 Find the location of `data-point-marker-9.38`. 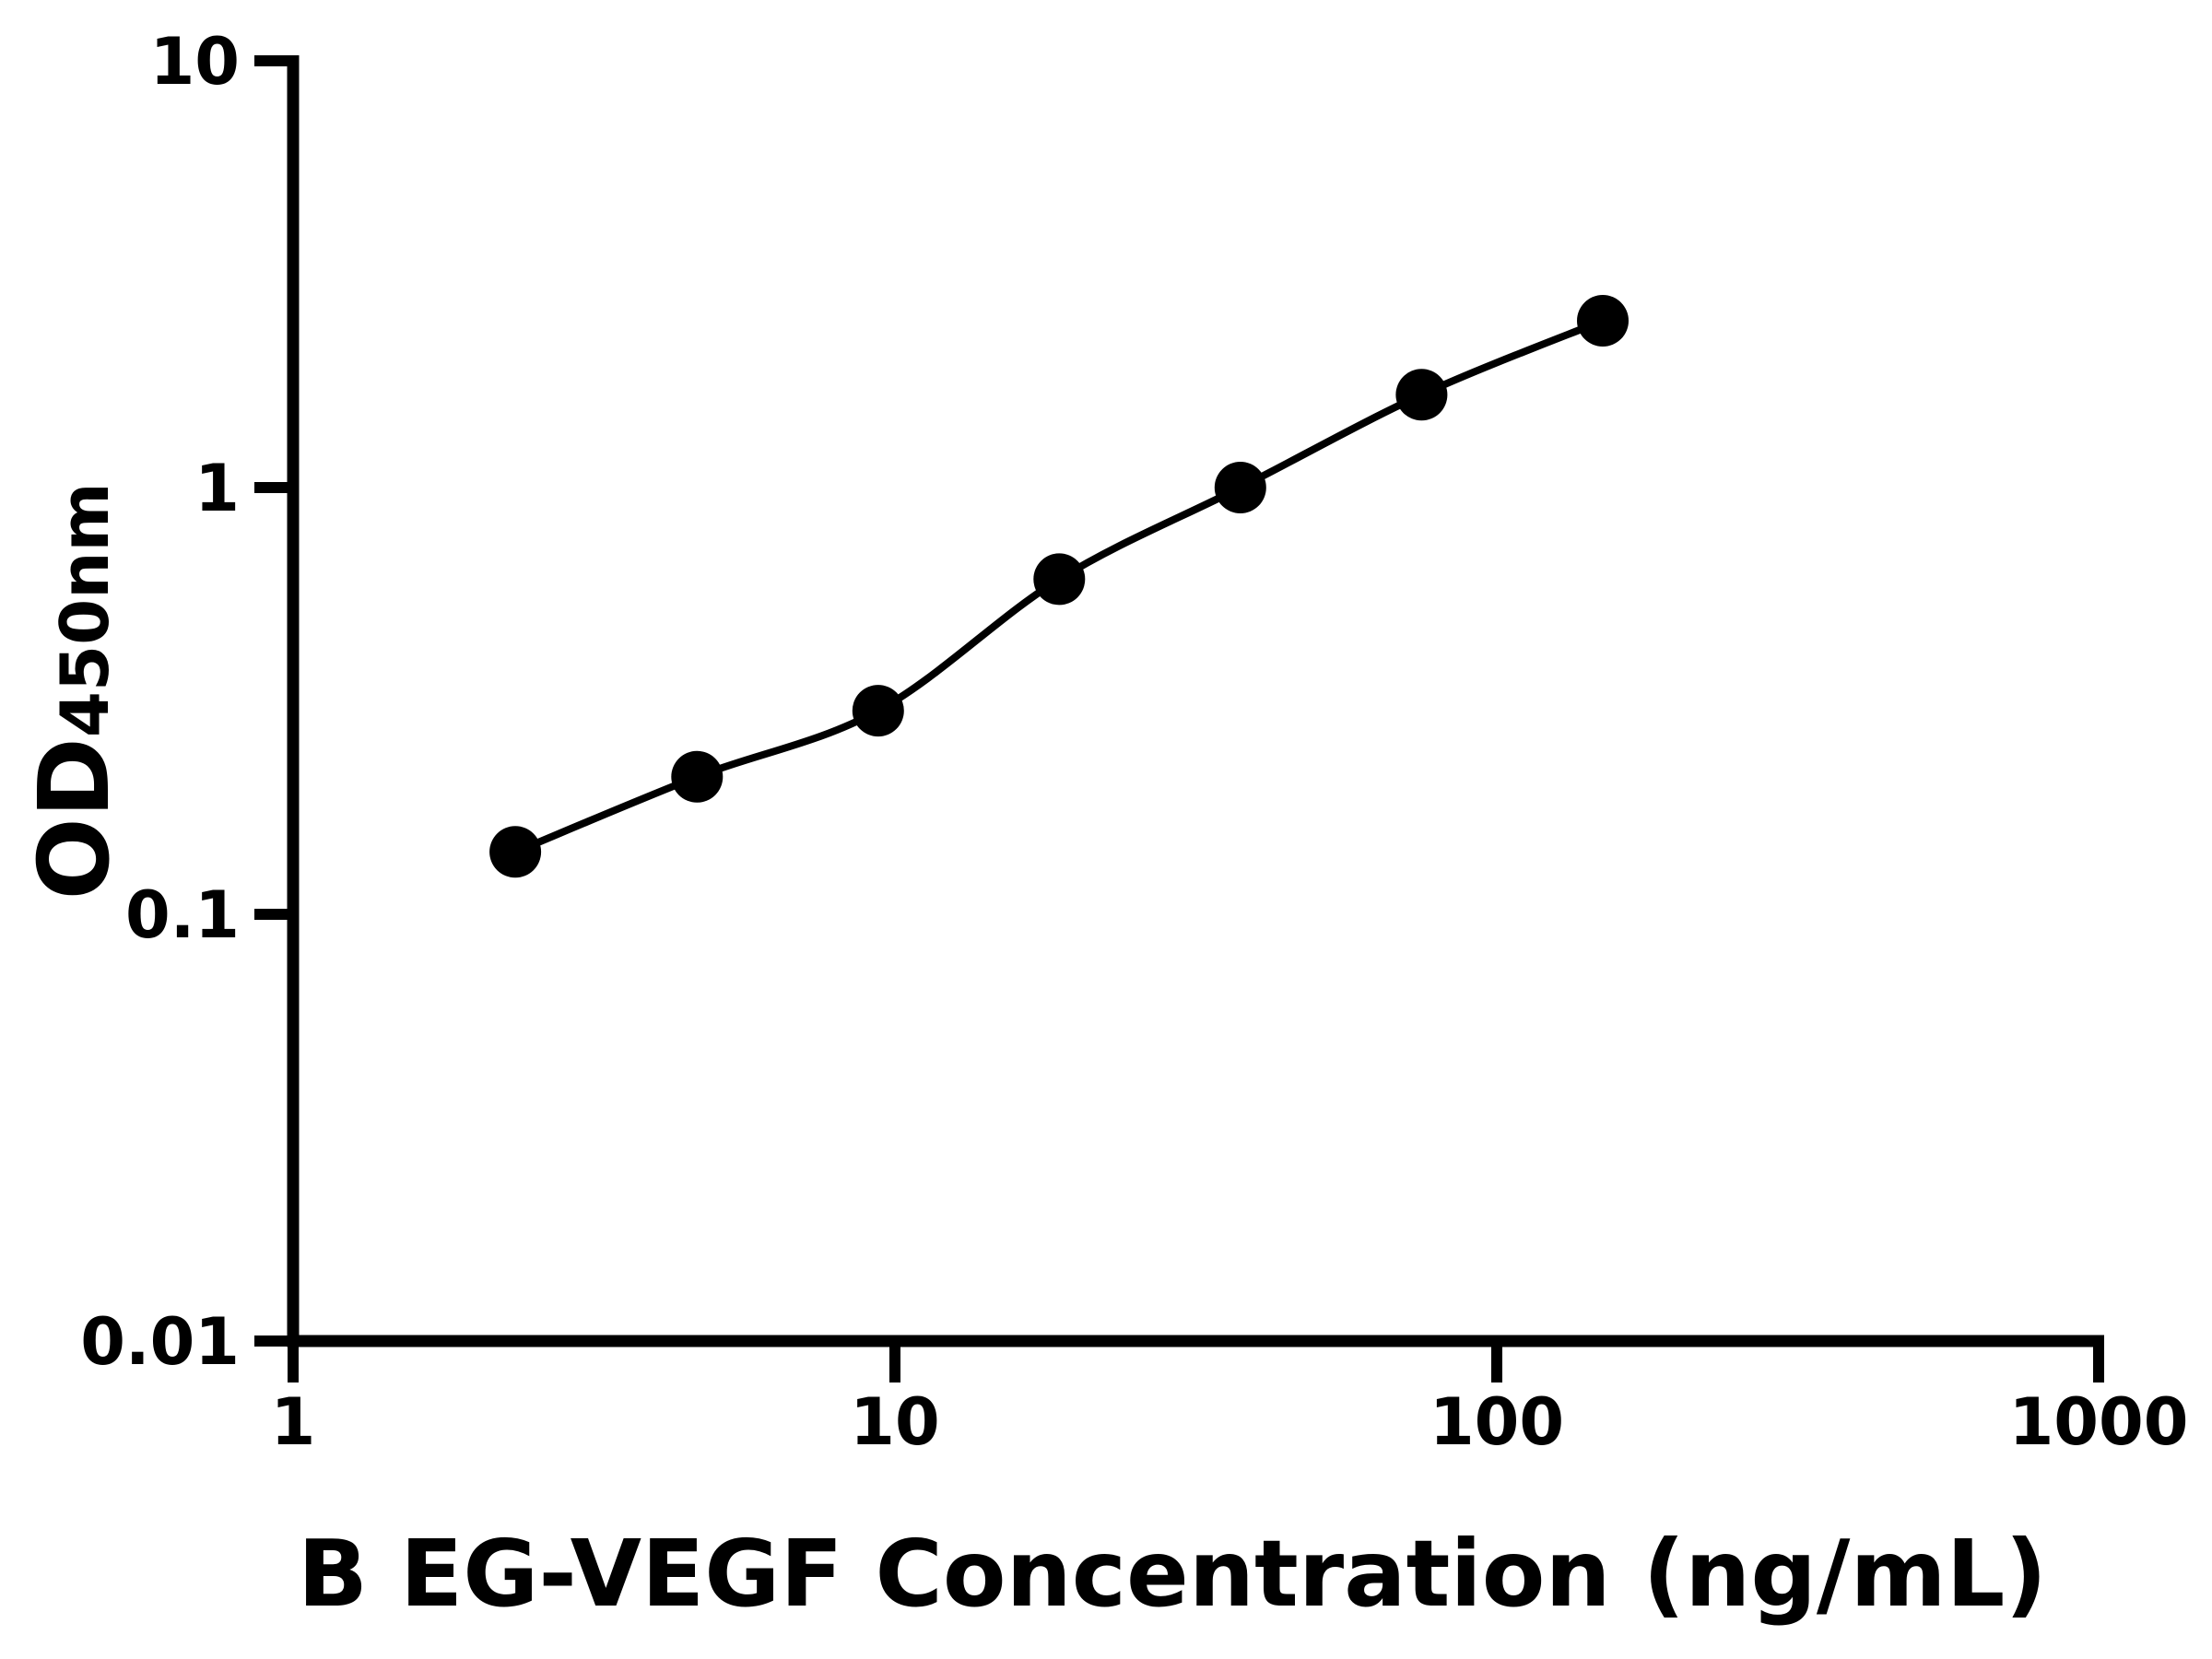

data-point-marker-9.38 is located at coordinates (878, 711).